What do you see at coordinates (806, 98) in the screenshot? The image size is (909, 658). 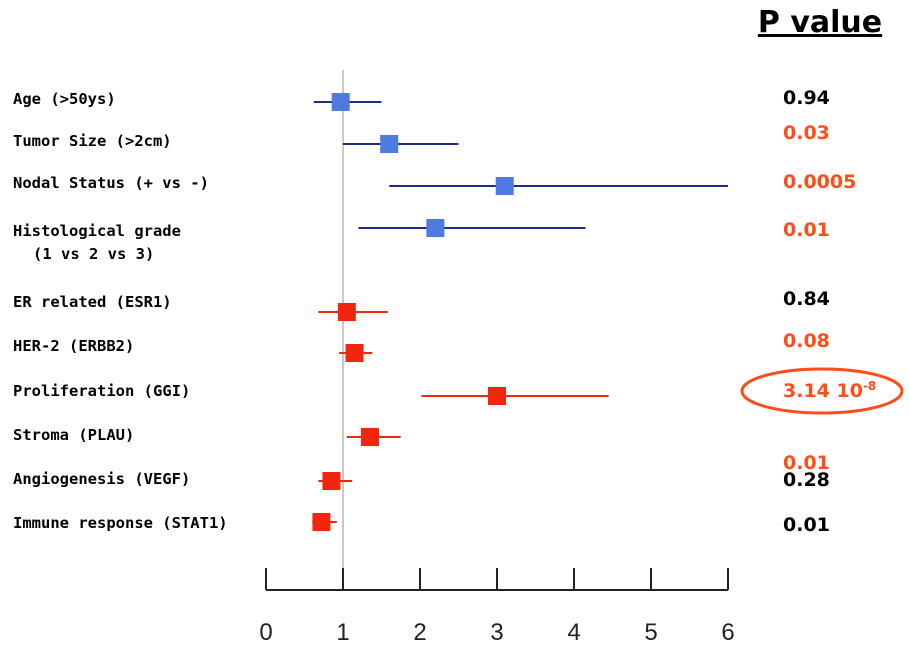 I see `p-value: 0.94` at bounding box center [806, 98].